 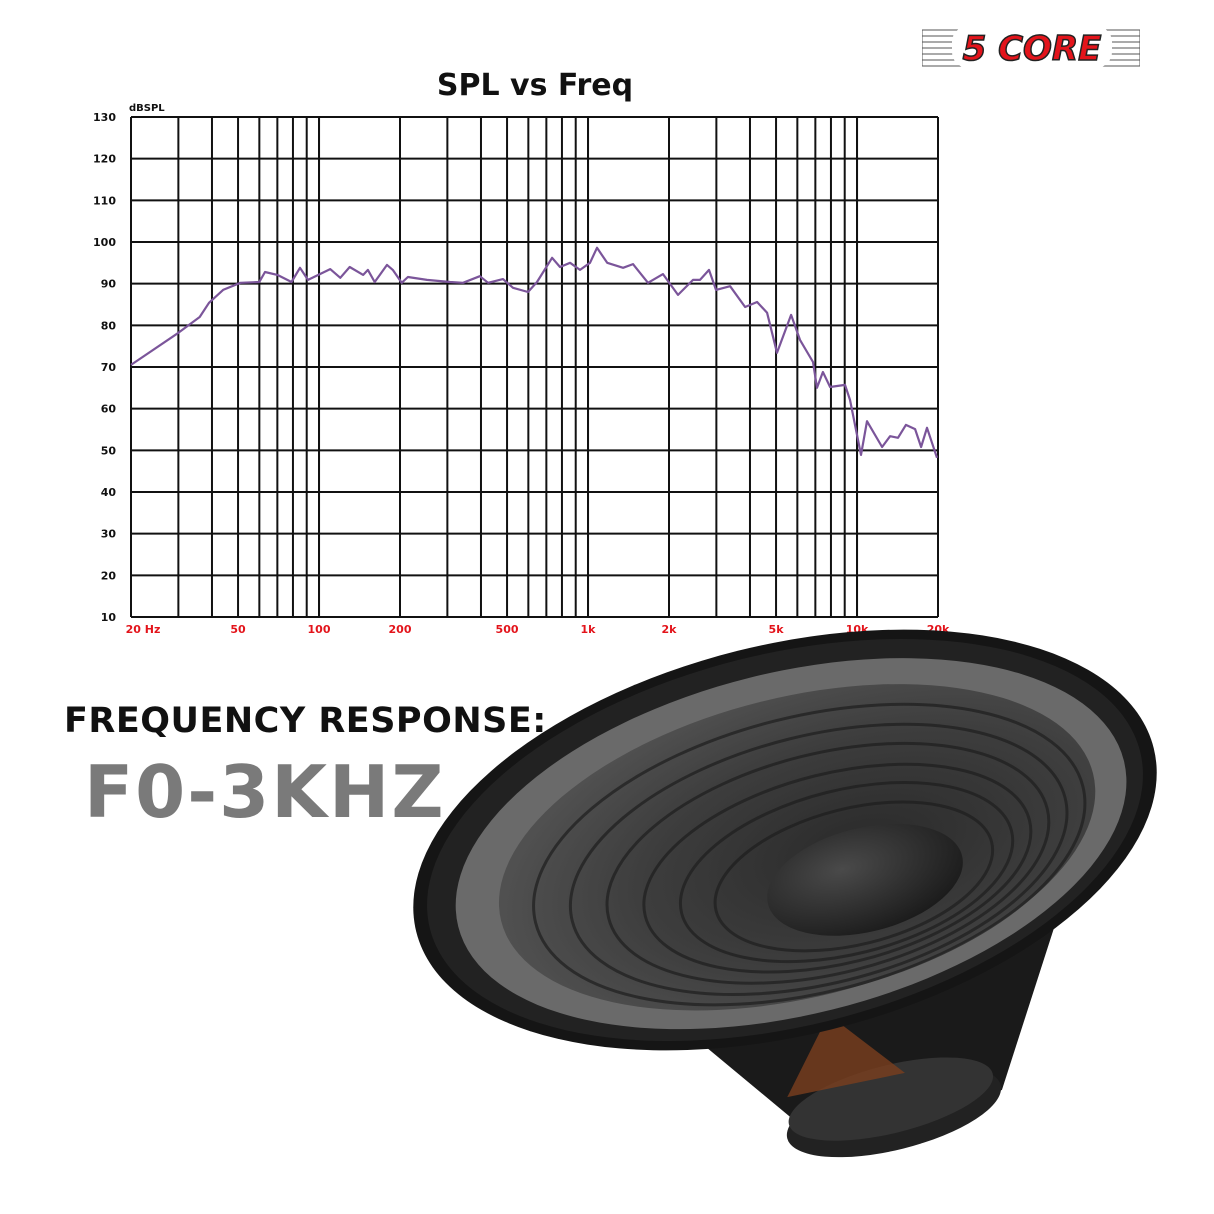 What do you see at coordinates (319, 629) in the screenshot?
I see `x-tick-label: 100` at bounding box center [319, 629].